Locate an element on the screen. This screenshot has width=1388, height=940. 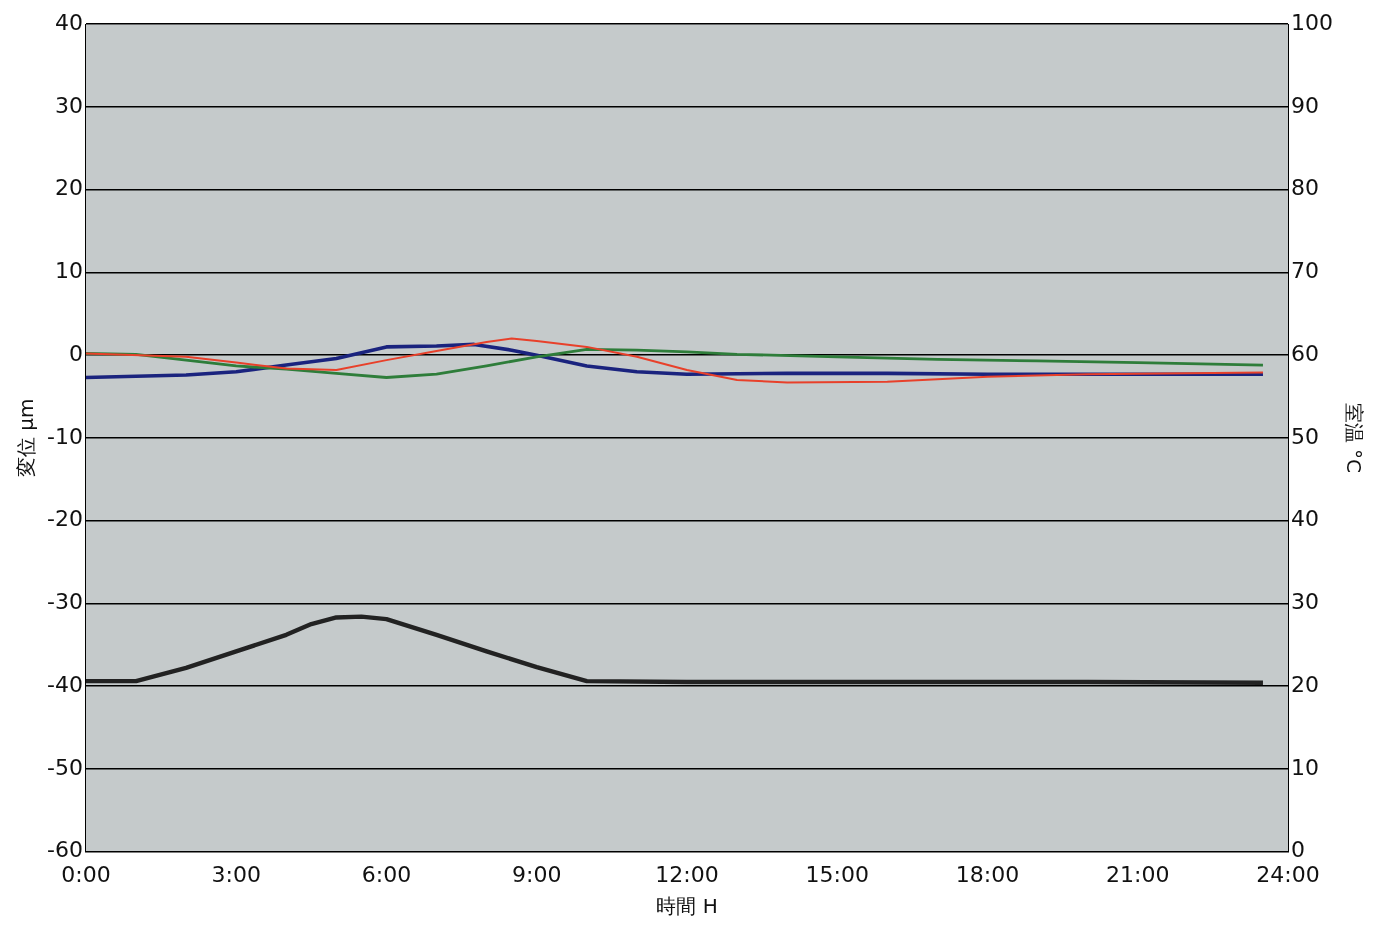
y-tick-label: -30 is located at coordinates (65, 602).